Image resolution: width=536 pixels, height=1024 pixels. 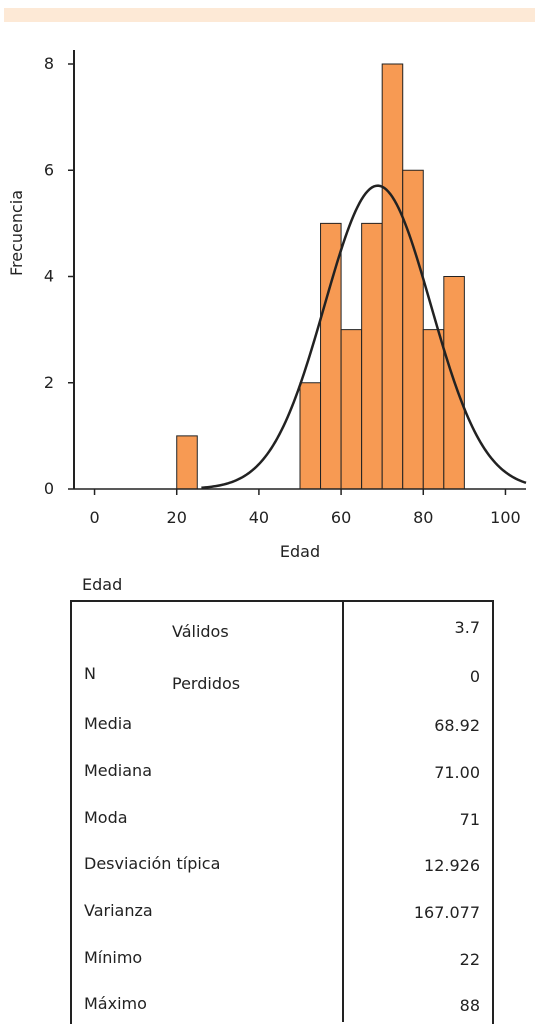 I want to click on x-axis-label: Edad, so click(x=300, y=551).